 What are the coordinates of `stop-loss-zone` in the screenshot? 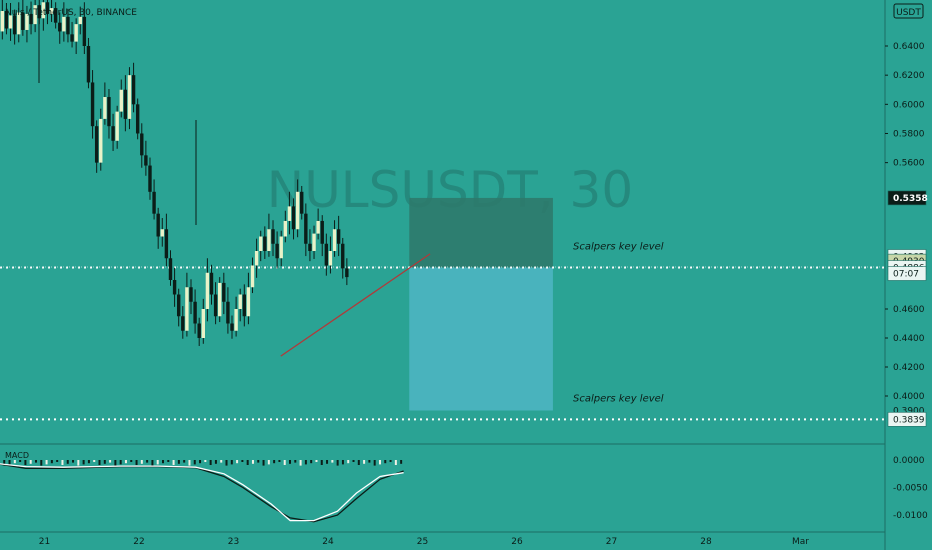 It's located at (481, 232).